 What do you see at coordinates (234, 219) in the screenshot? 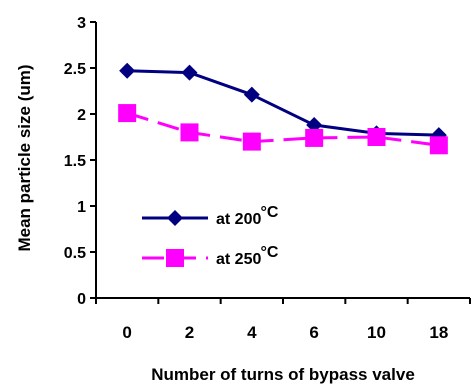
I see `legend-label: at 20` at bounding box center [234, 219].